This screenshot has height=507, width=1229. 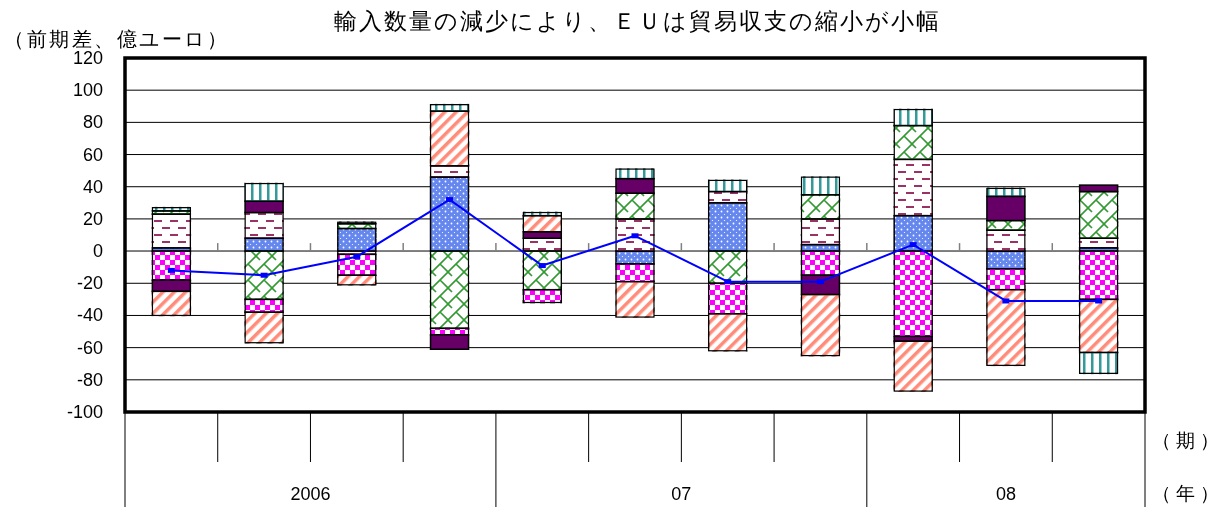 I want to click on y-tick-label: 40, so click(x=92, y=186).